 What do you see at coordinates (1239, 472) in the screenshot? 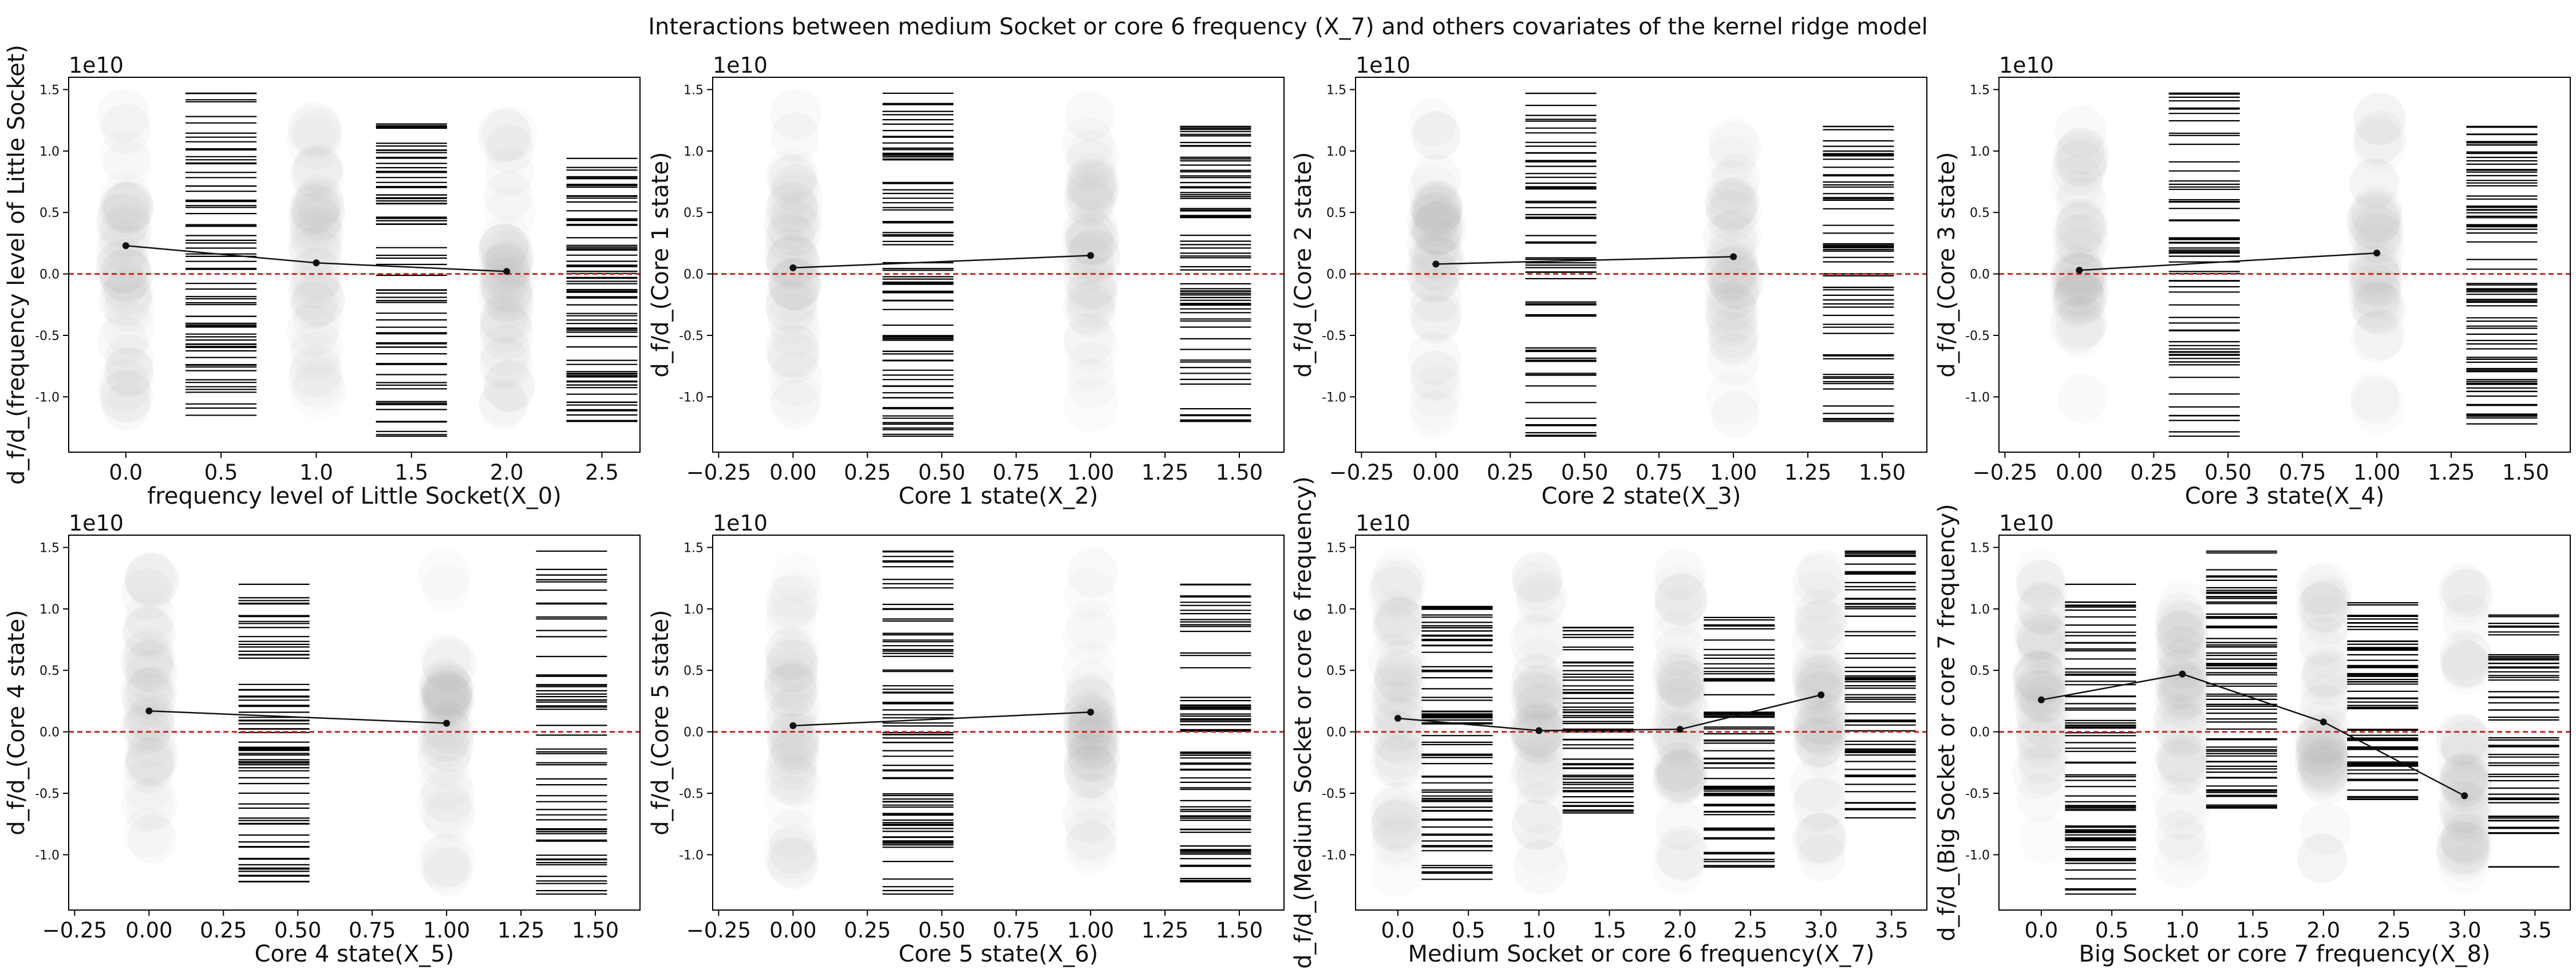
I see `x-tick-label: 1.50` at bounding box center [1239, 472].